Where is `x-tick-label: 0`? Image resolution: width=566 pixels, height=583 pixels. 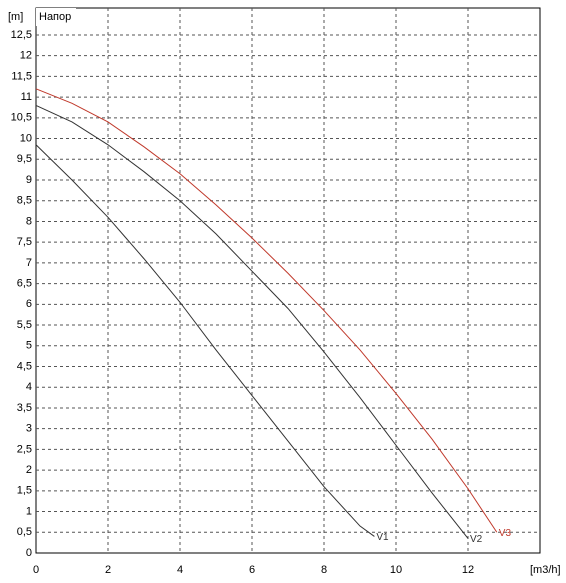 x-tick-label: 0 is located at coordinates (36, 570).